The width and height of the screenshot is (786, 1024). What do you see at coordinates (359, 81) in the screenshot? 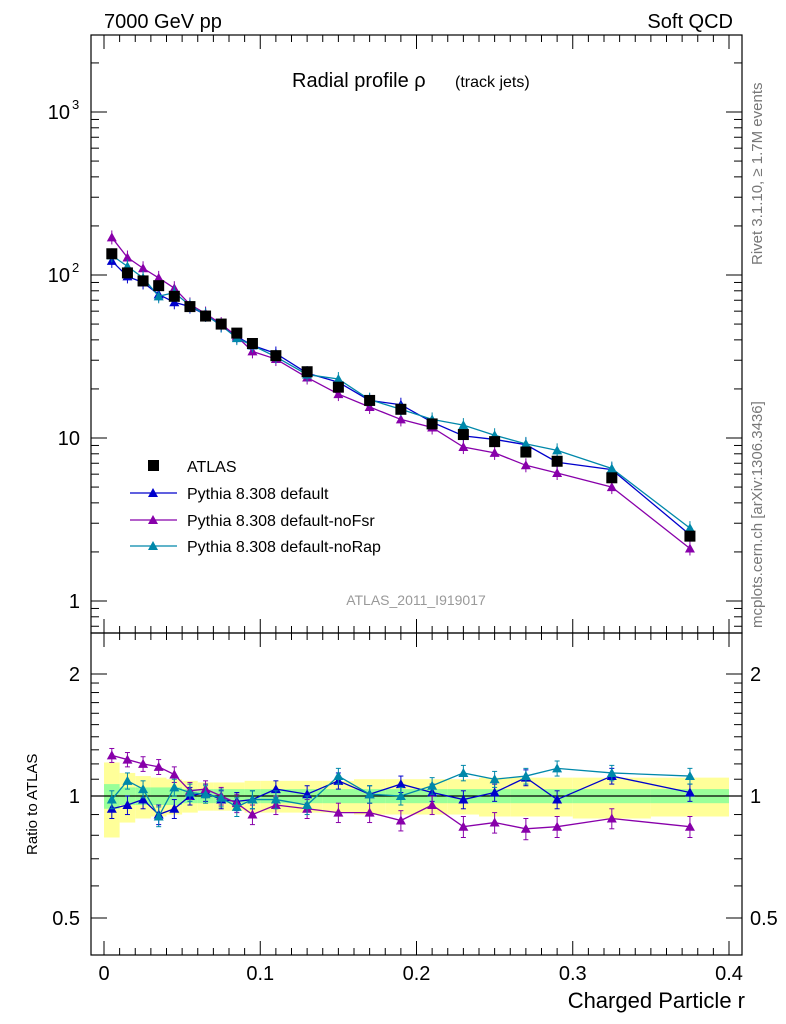
I see `plot-title: Radial profile ρ` at bounding box center [359, 81].